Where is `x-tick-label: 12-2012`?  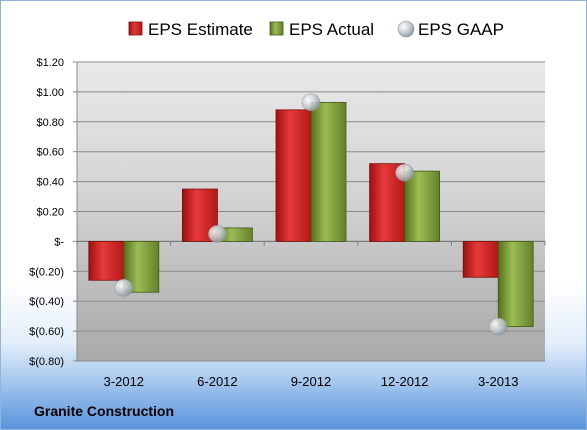 x-tick-label: 12-2012 is located at coordinates (405, 381).